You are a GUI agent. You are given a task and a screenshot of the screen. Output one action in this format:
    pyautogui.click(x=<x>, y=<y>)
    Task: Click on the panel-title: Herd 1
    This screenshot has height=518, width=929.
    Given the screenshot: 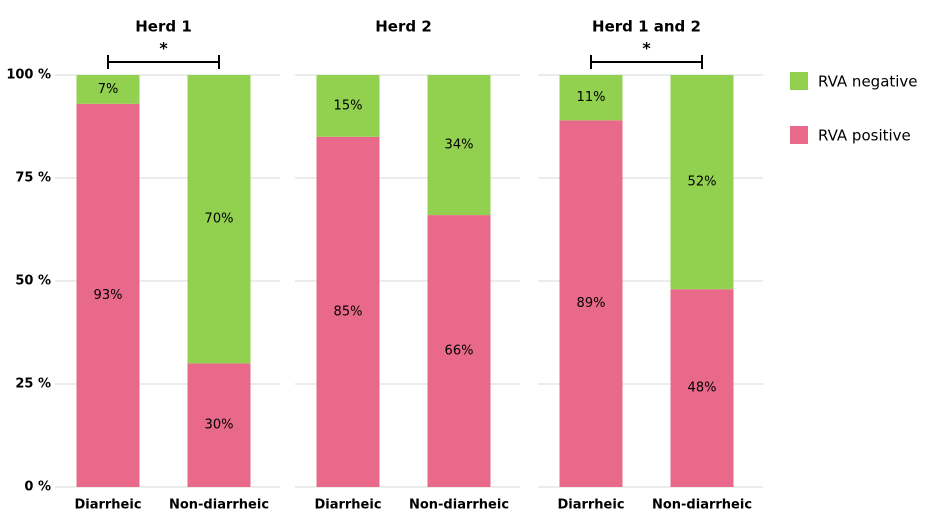 What is the action you would take?
    pyautogui.click(x=163, y=27)
    